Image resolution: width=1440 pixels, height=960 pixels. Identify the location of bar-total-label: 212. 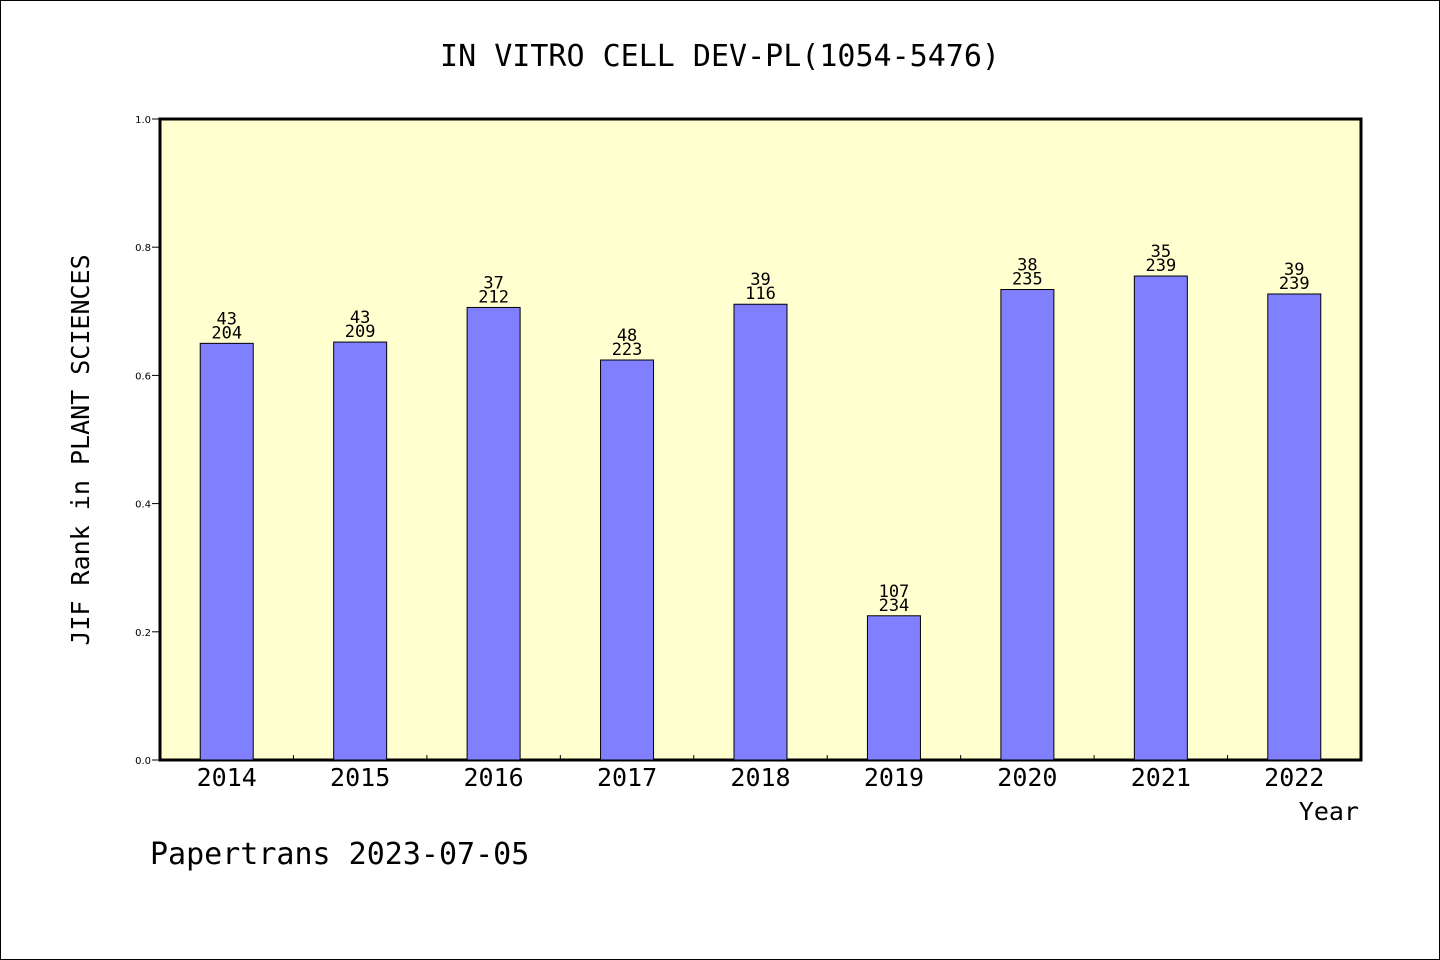
(493, 297).